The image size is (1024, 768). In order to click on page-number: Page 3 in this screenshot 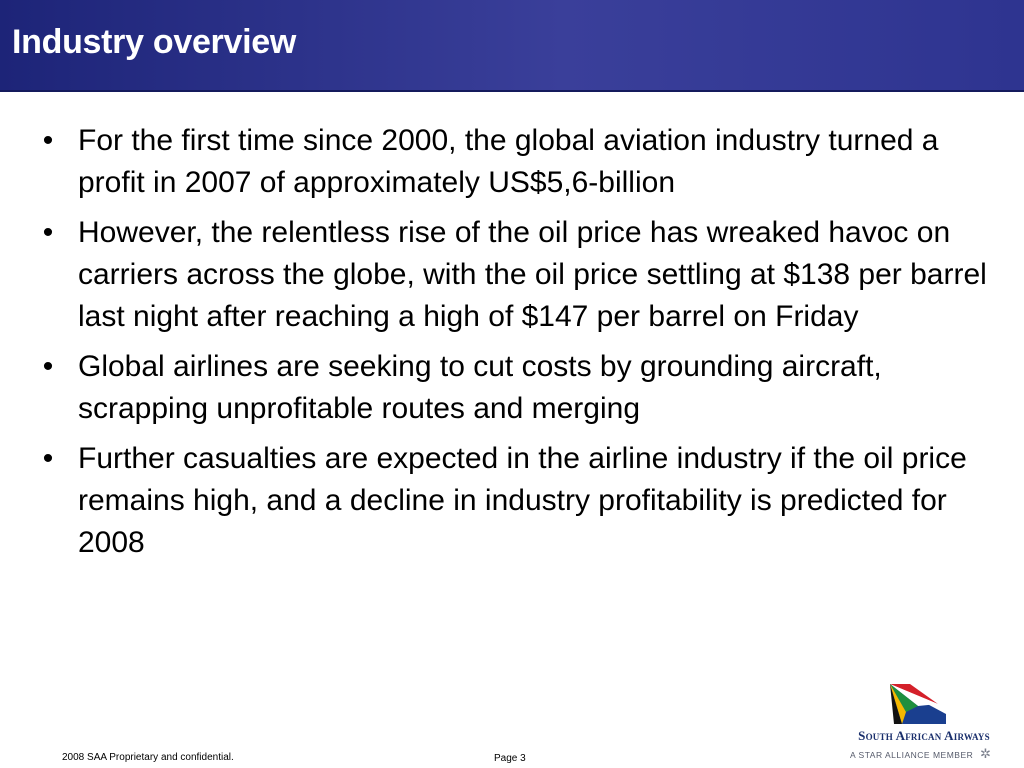, I will do `click(510, 758)`.